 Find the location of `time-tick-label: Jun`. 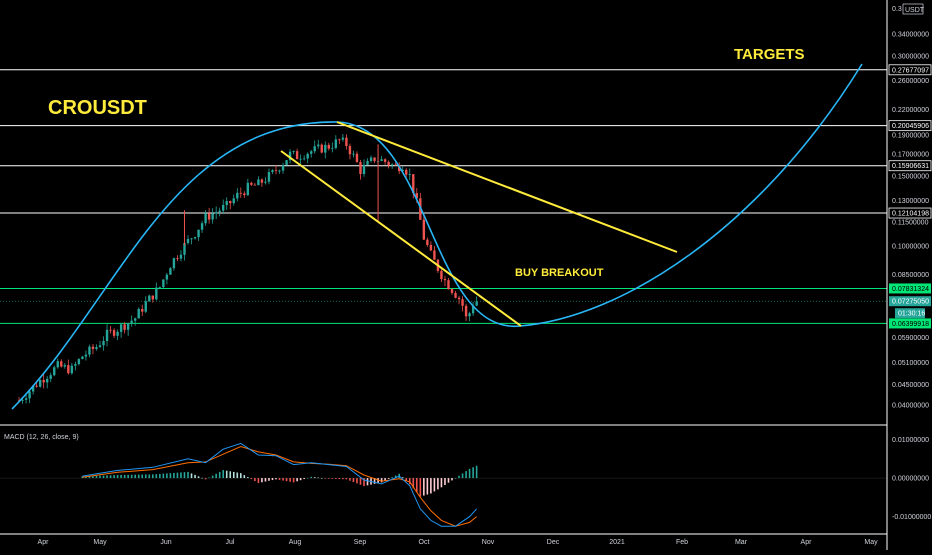

time-tick-label: Jun is located at coordinates (165, 542).